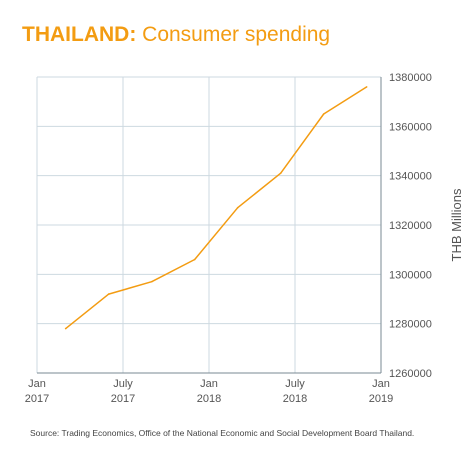 Image resolution: width=474 pixels, height=459 pixels. I want to click on y-tick-label: 1320000, so click(410, 226).